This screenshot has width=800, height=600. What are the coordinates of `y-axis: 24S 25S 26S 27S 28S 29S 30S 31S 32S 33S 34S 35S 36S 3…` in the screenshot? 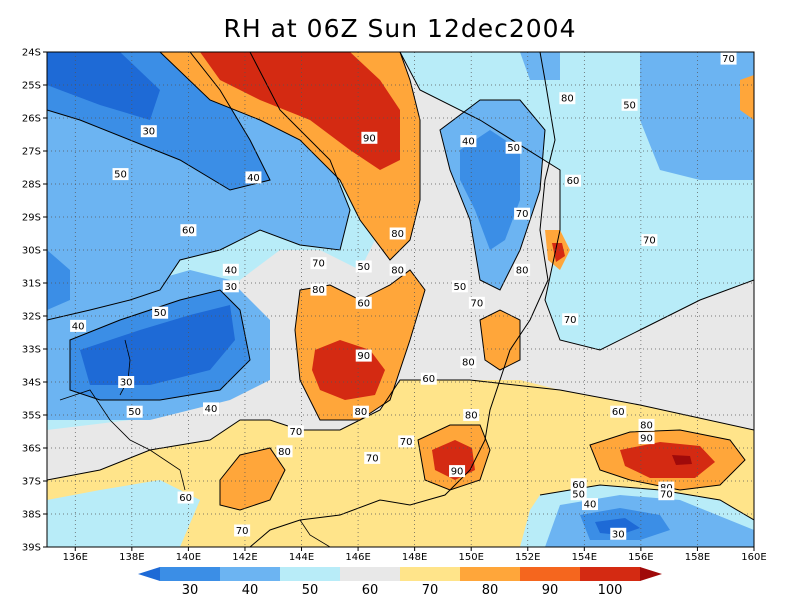 It's located at (34, 301).